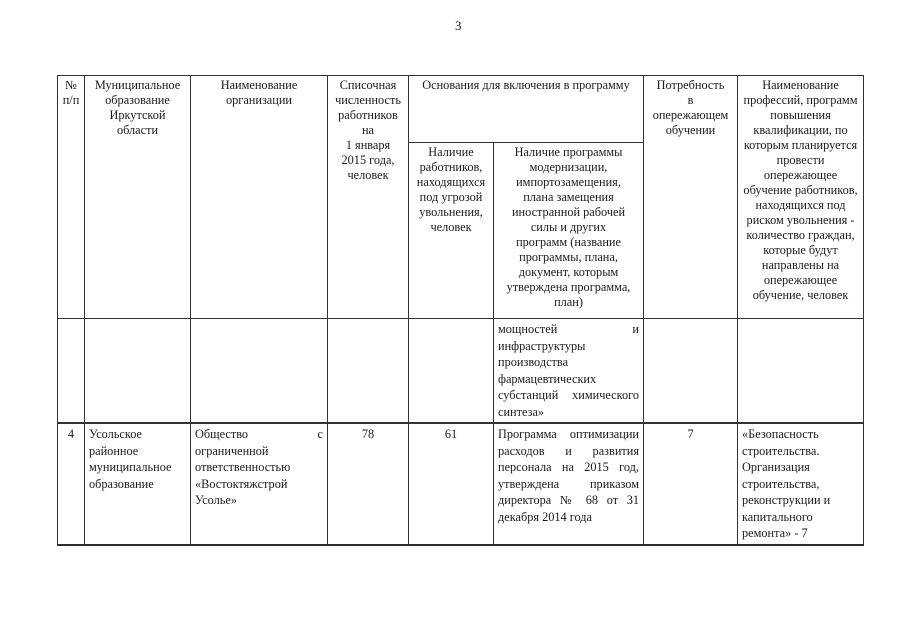  What do you see at coordinates (458, 25) in the screenshot?
I see `page-number: 3` at bounding box center [458, 25].